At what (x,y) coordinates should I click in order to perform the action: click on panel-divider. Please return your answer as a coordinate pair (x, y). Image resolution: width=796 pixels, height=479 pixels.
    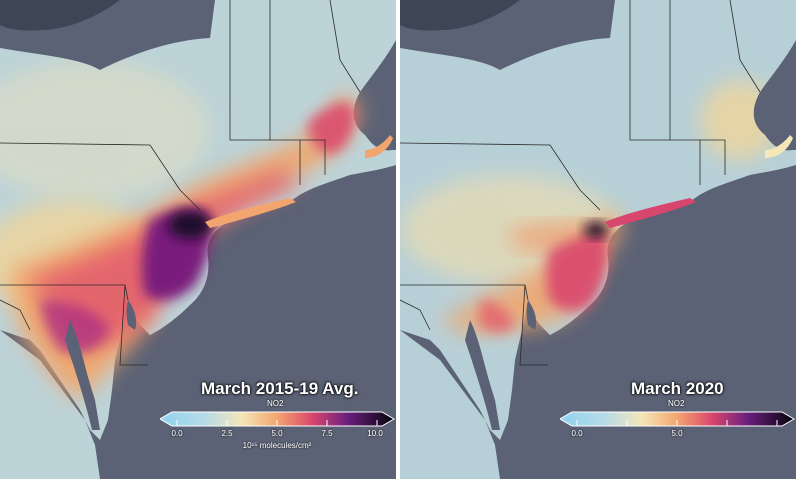
    Looking at the image, I should click on (398, 239).